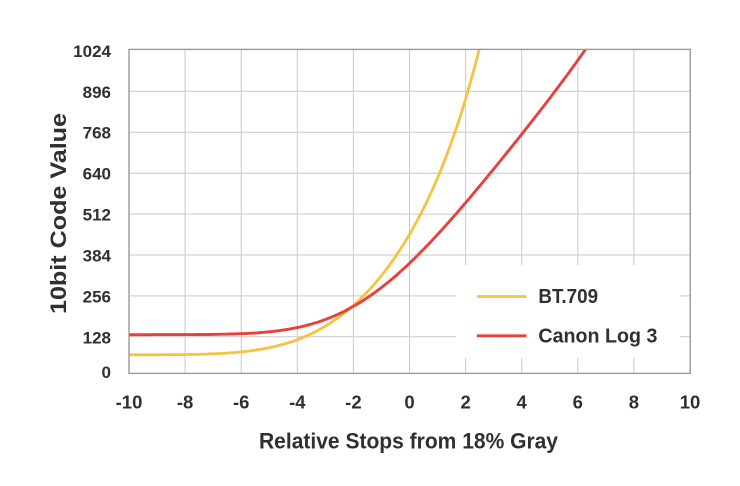 This screenshot has width=740, height=486. I want to click on svg-text: 384, so click(97, 256).